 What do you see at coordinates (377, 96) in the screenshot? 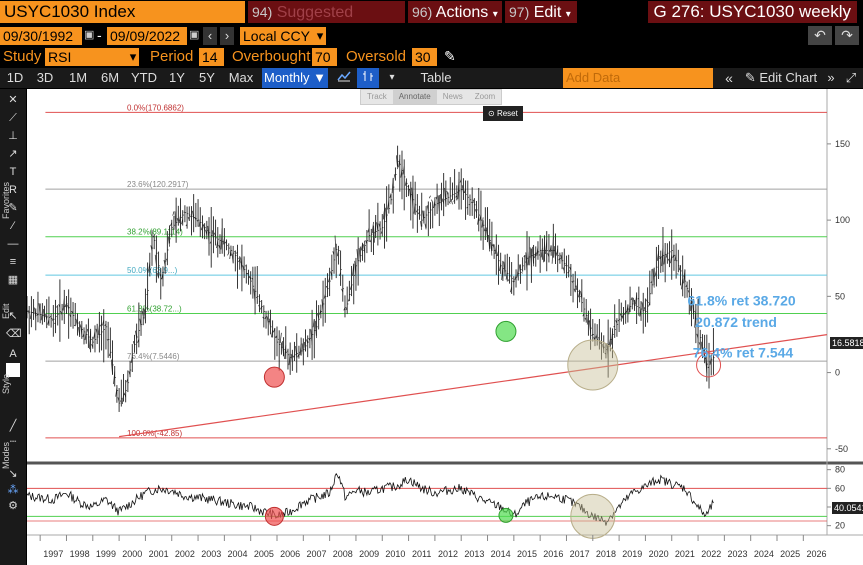
I see `track-button: Track` at bounding box center [377, 96].